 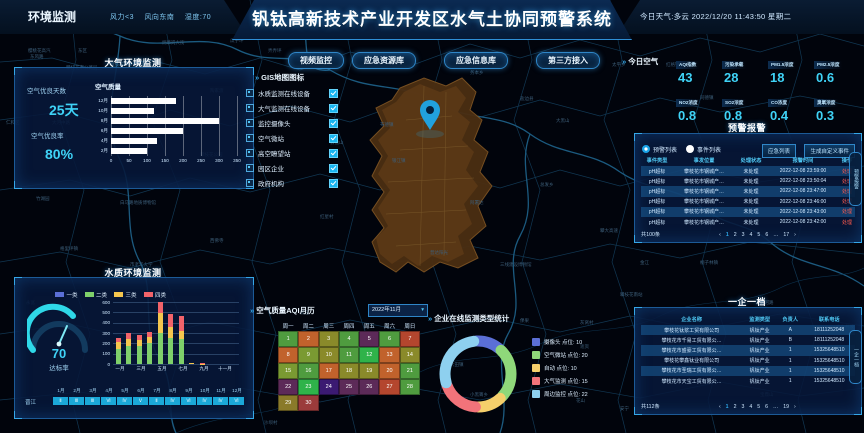 I want to click on table-row: pH超标 攀枝花市钢城产… 未处理 2022-12-08 23:50:04 处理, so click(x=748, y=181).